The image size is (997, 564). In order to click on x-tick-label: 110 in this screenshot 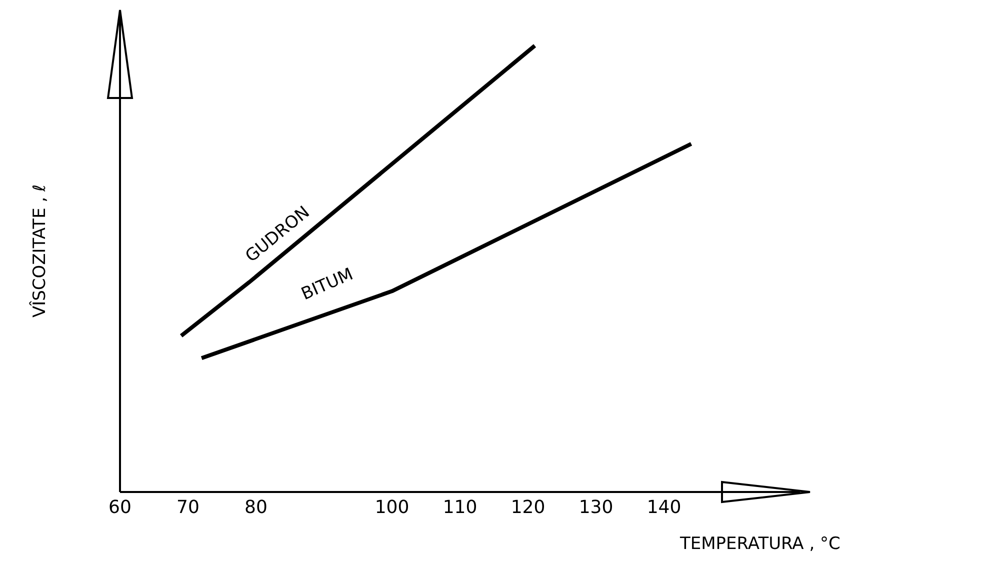, I will do `click(460, 507)`.